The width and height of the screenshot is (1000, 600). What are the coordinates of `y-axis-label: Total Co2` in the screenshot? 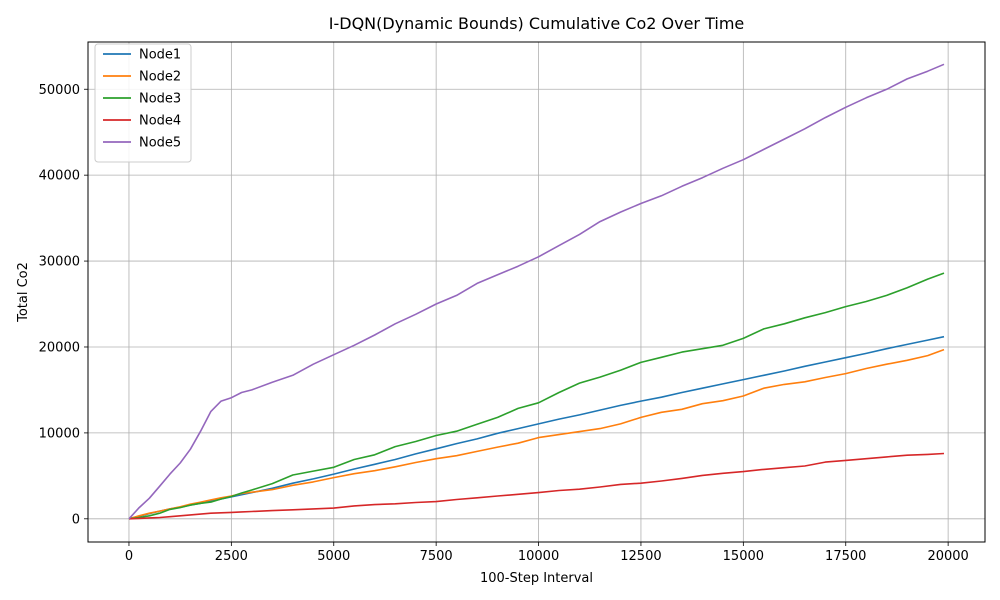 It's located at (23, 292).